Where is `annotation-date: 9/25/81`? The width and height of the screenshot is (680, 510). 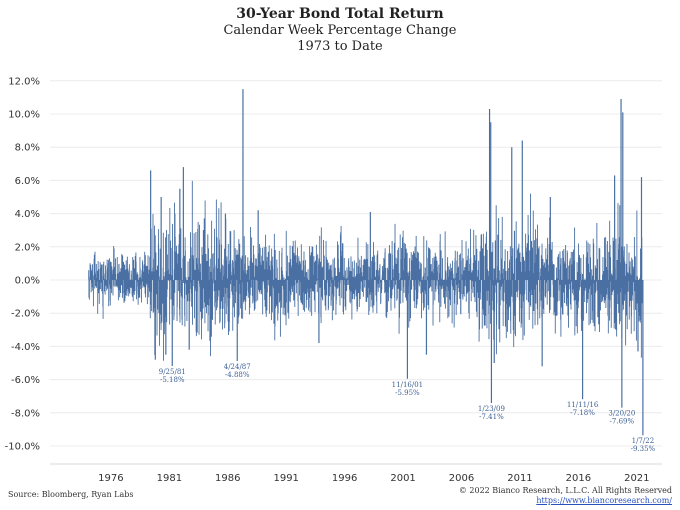
annotation-date: 9/25/81 is located at coordinates (172, 372).